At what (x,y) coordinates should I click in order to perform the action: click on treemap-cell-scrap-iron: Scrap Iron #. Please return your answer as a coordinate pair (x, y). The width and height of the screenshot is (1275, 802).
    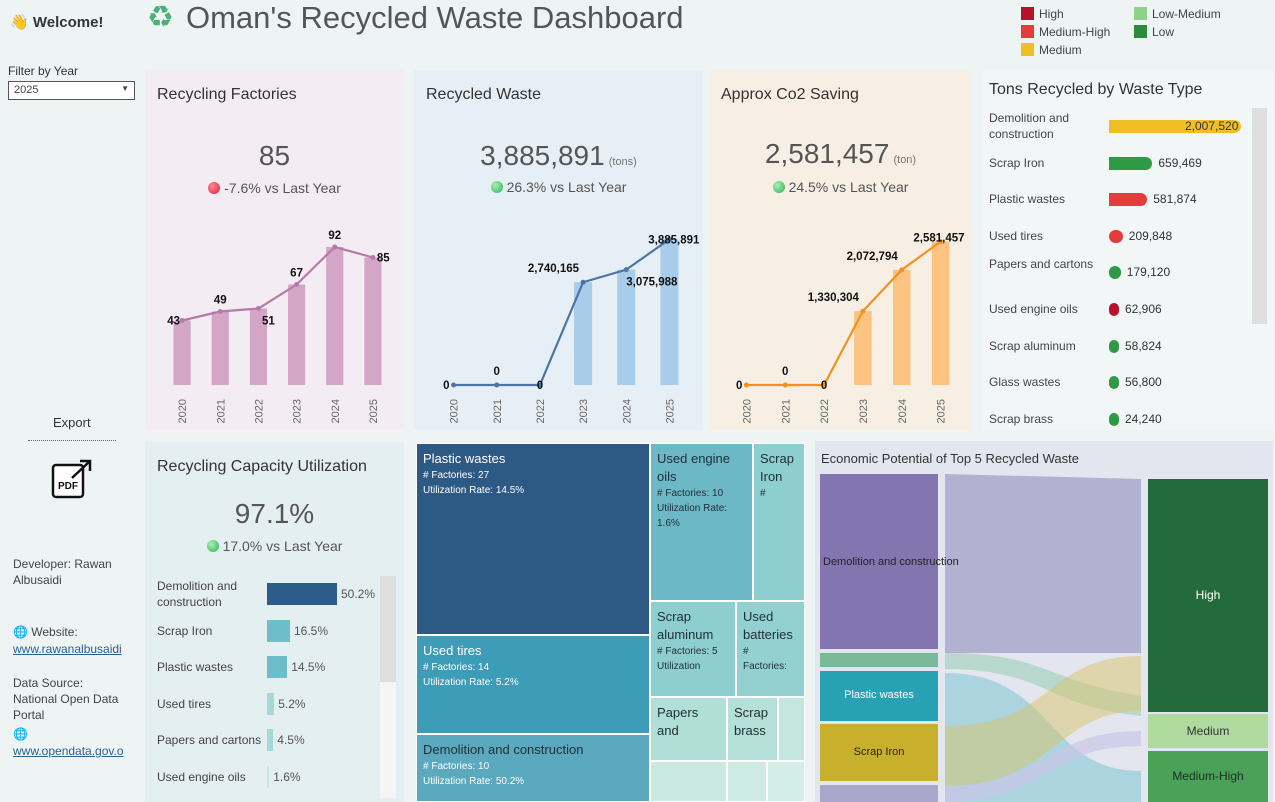
    Looking at the image, I should click on (779, 522).